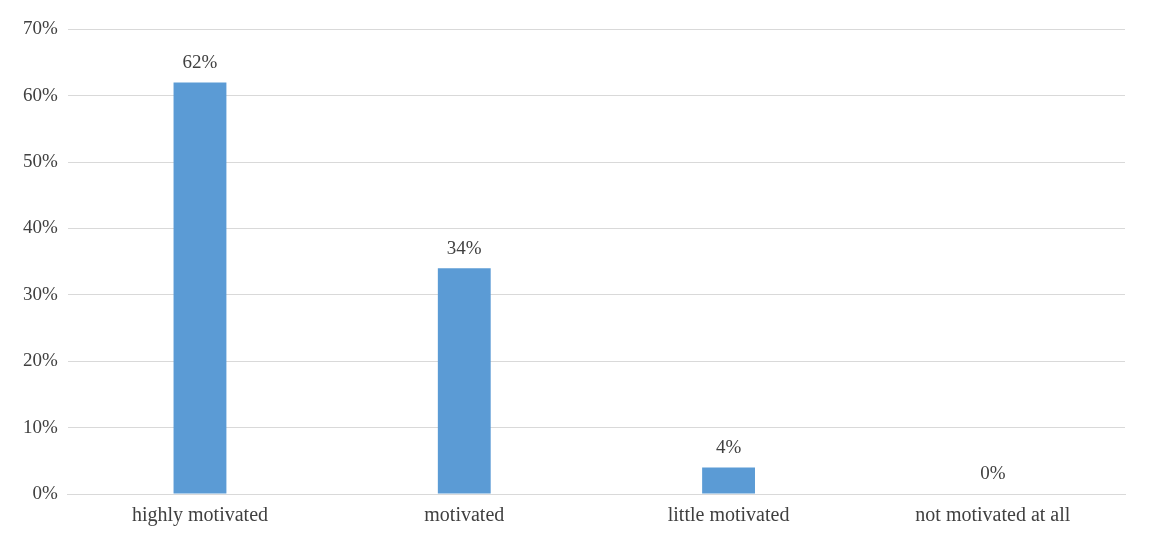  I want to click on x-tick-label: little motivated, so click(728, 514).